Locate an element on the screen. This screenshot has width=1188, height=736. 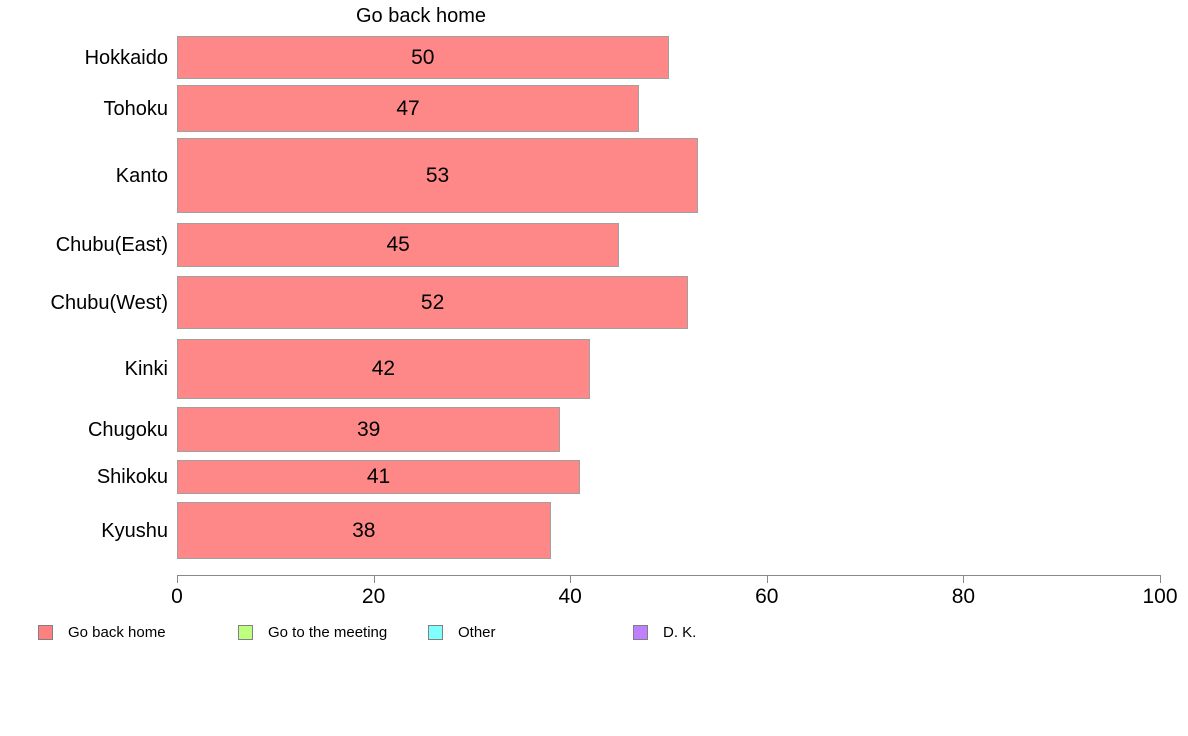
bar-value-label: 38 is located at coordinates (364, 530).